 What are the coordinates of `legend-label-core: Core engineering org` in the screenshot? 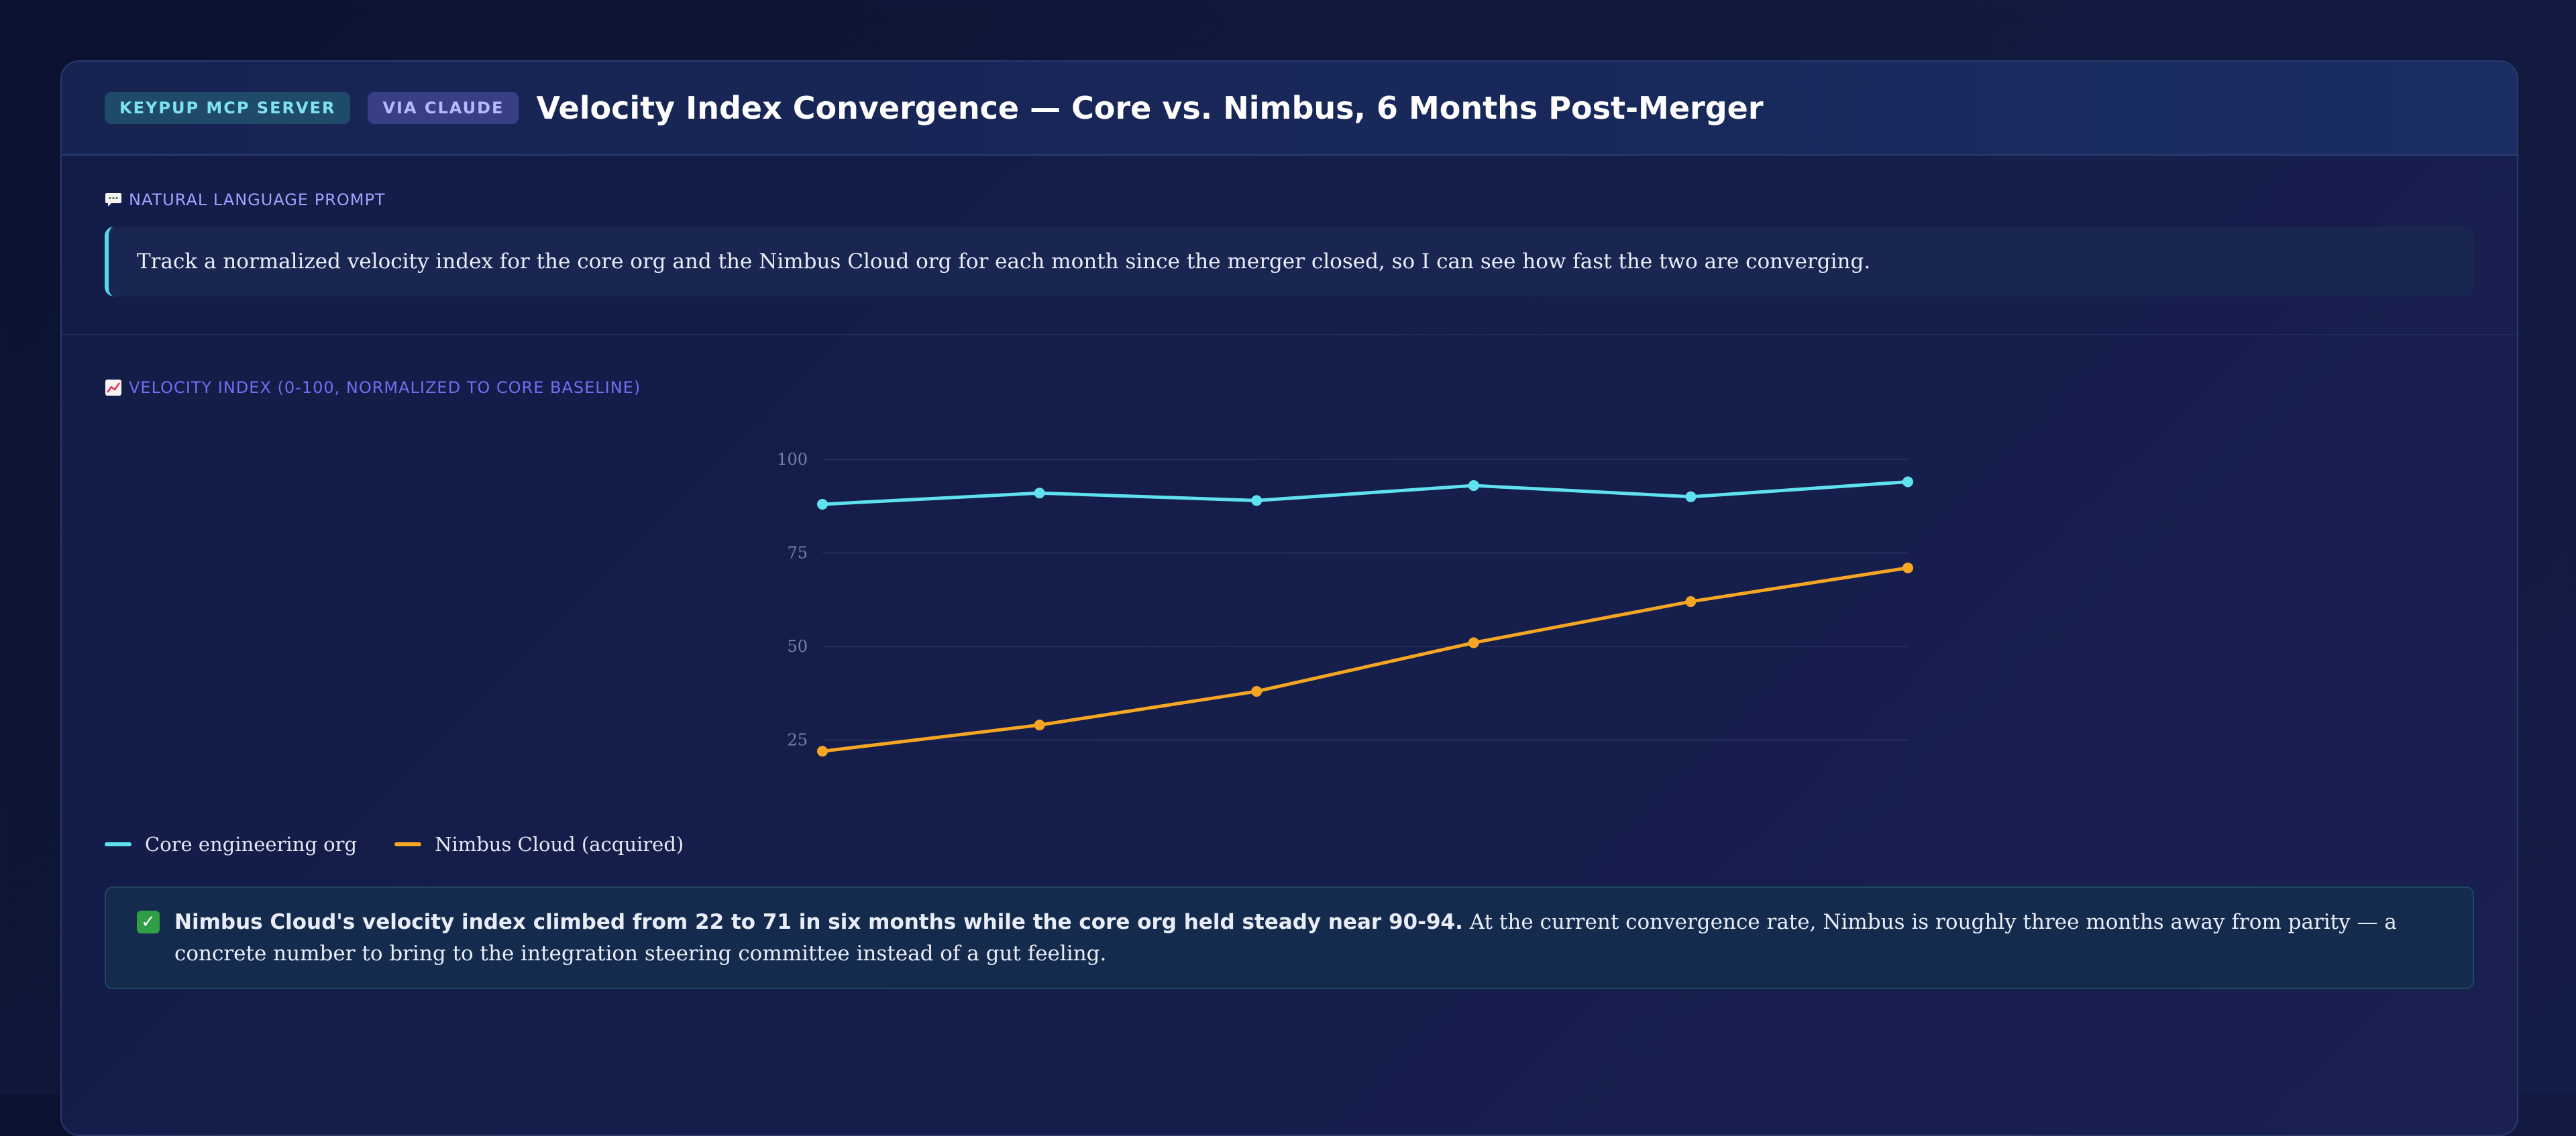 It's located at (251, 844).